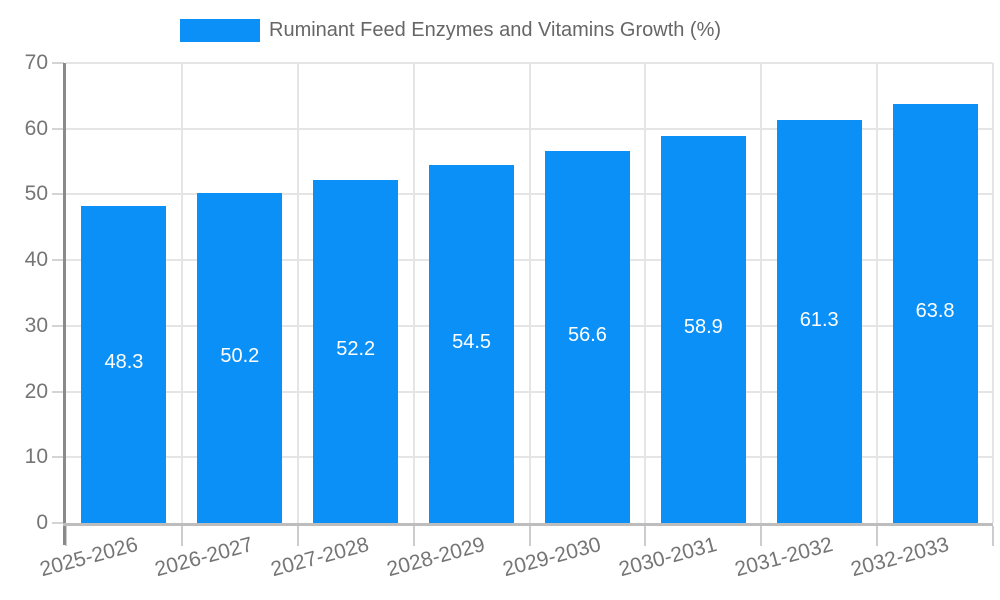  What do you see at coordinates (204, 557) in the screenshot?
I see `x-axis-label: 2026-2027` at bounding box center [204, 557].